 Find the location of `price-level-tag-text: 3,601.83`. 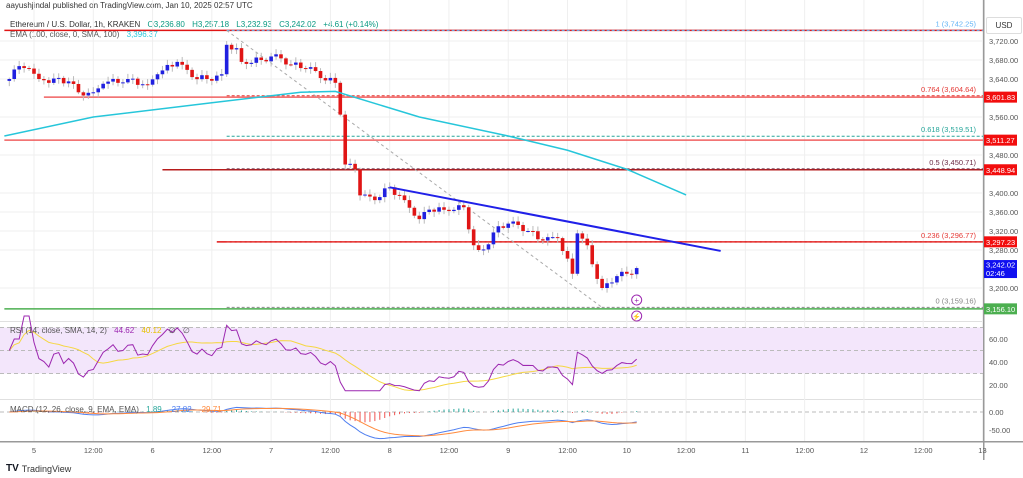

price-level-tag-text: 3,601.83 is located at coordinates (1000, 97).